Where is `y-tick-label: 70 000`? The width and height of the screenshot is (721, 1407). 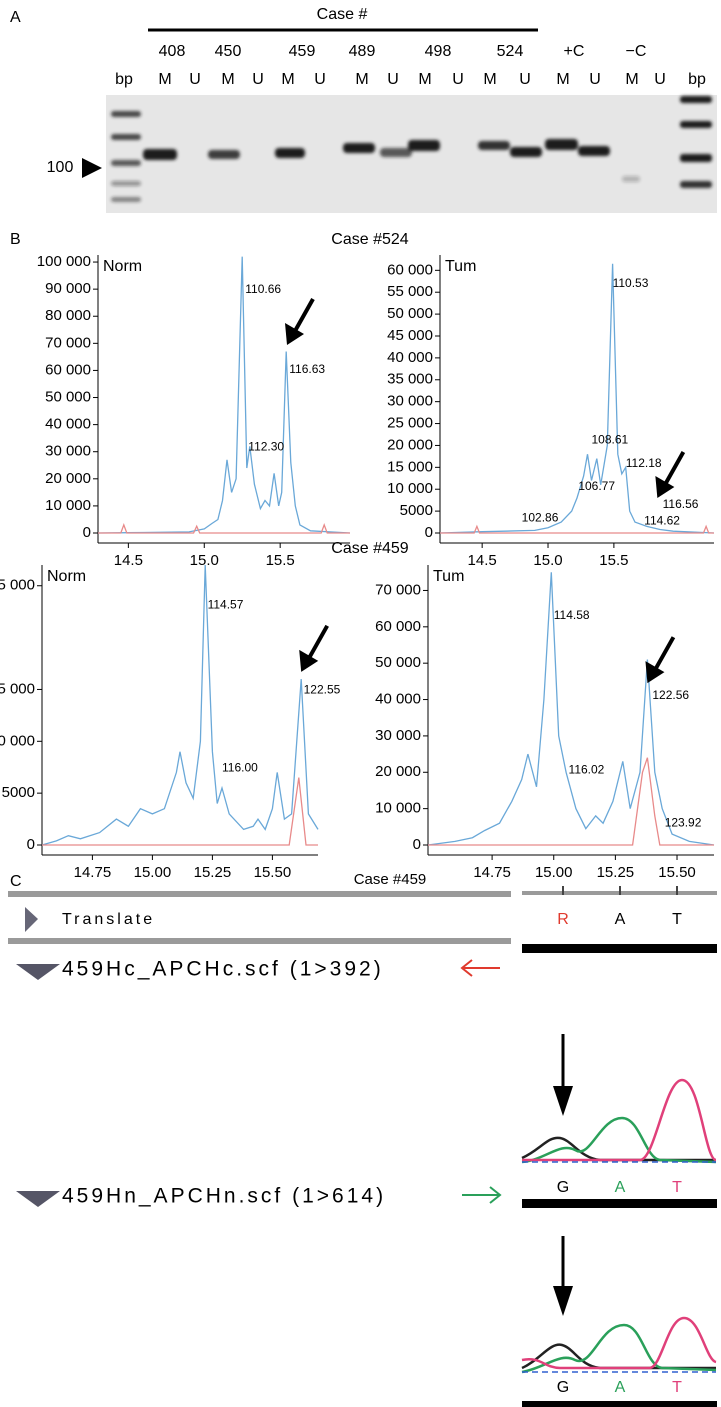
y-tick-label: 70 000 is located at coordinates (68, 342).